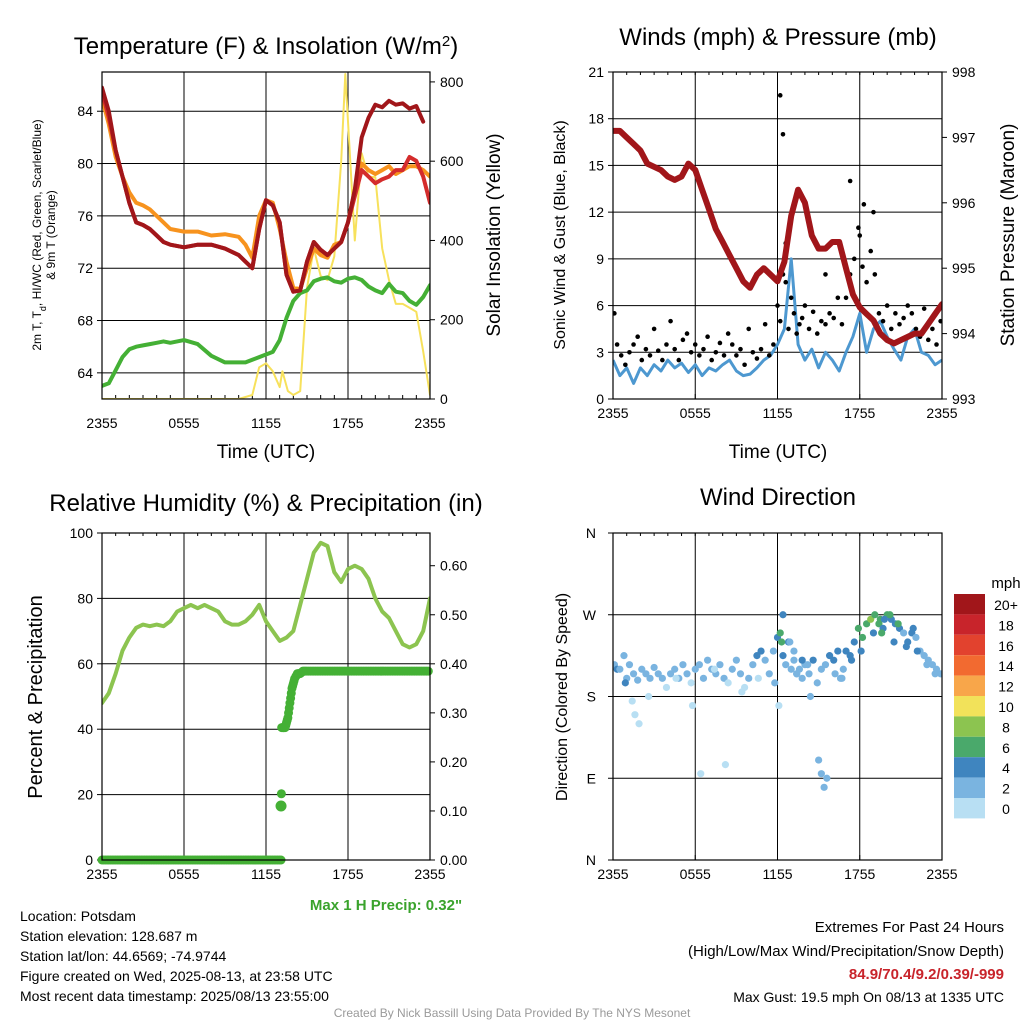 Image resolution: width=1024 pixels, height=1024 pixels. Describe the element at coordinates (1005, 583) in the screenshot. I see `legend-title: mph` at that location.